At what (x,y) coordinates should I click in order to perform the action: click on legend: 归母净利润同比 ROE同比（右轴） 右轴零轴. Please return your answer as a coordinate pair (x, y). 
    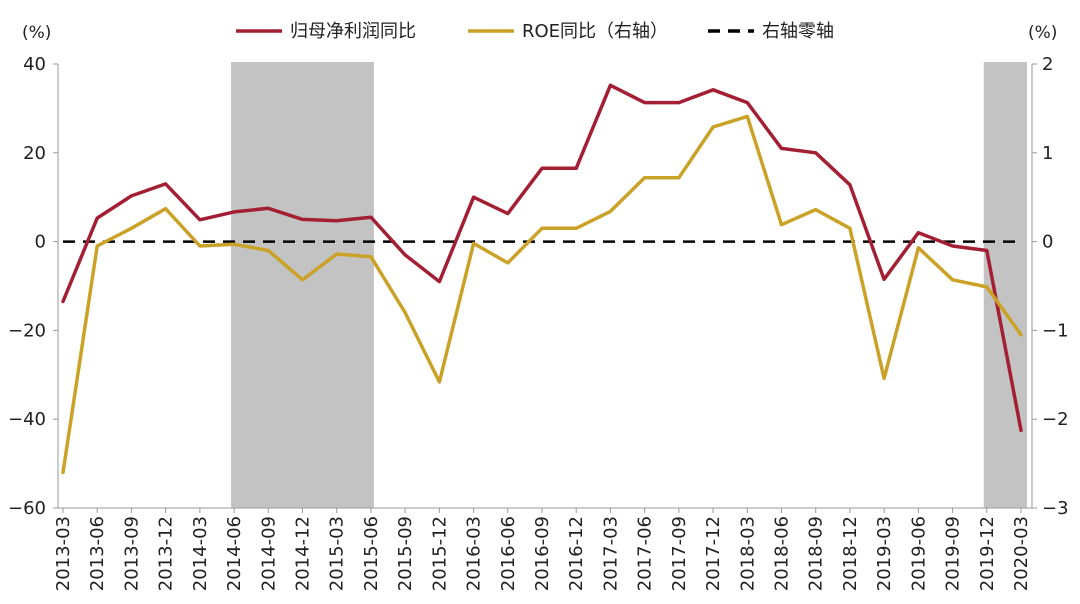
    Looking at the image, I should click on (535, 31).